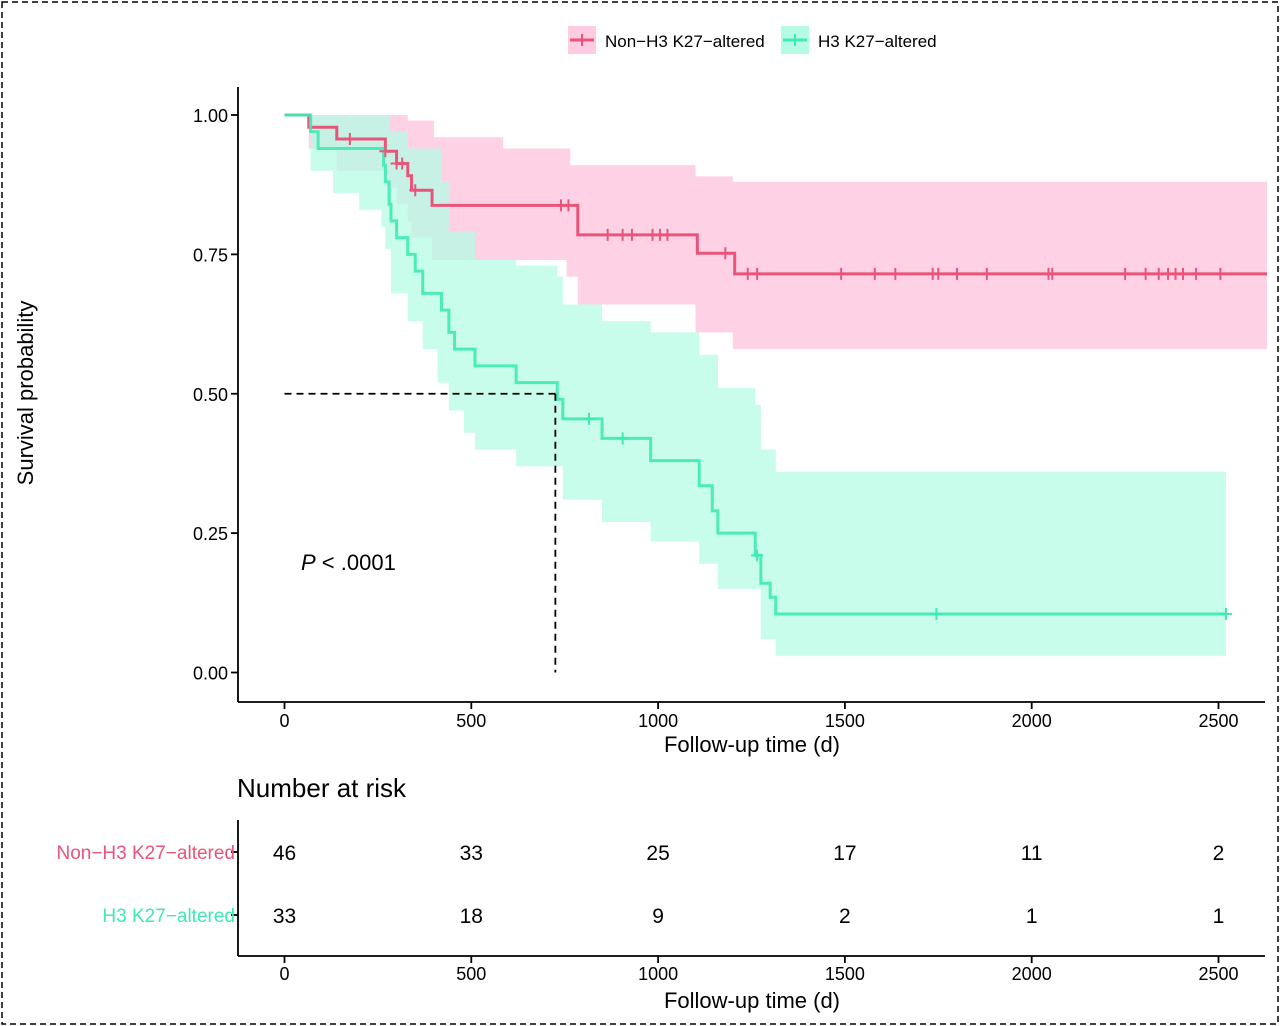 This screenshot has width=1280, height=1026. What do you see at coordinates (25, 393) in the screenshot?
I see `y-axis-label: Survival probability` at bounding box center [25, 393].